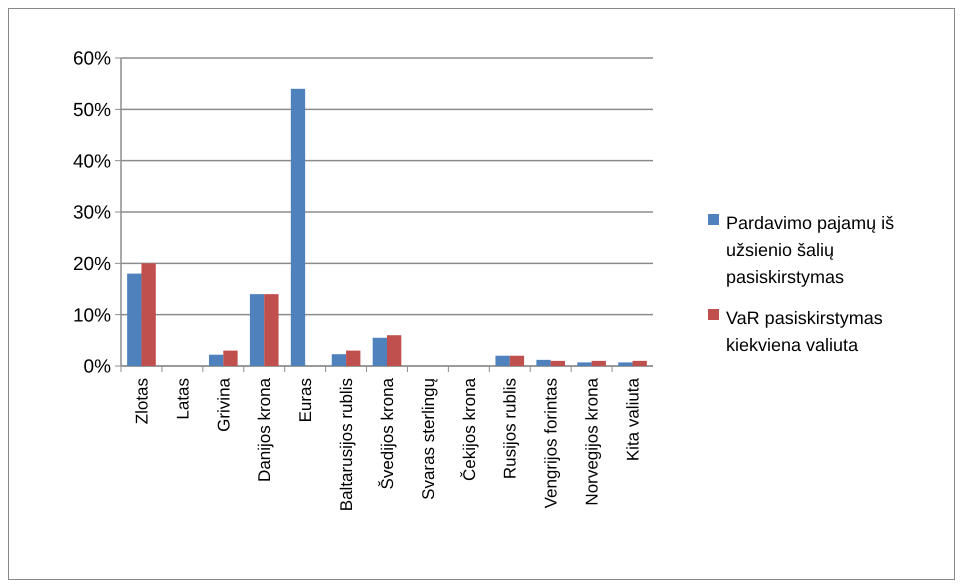 The image size is (963, 588). What do you see at coordinates (92, 59) in the screenshot?
I see `y-tick-label: 60%` at bounding box center [92, 59].